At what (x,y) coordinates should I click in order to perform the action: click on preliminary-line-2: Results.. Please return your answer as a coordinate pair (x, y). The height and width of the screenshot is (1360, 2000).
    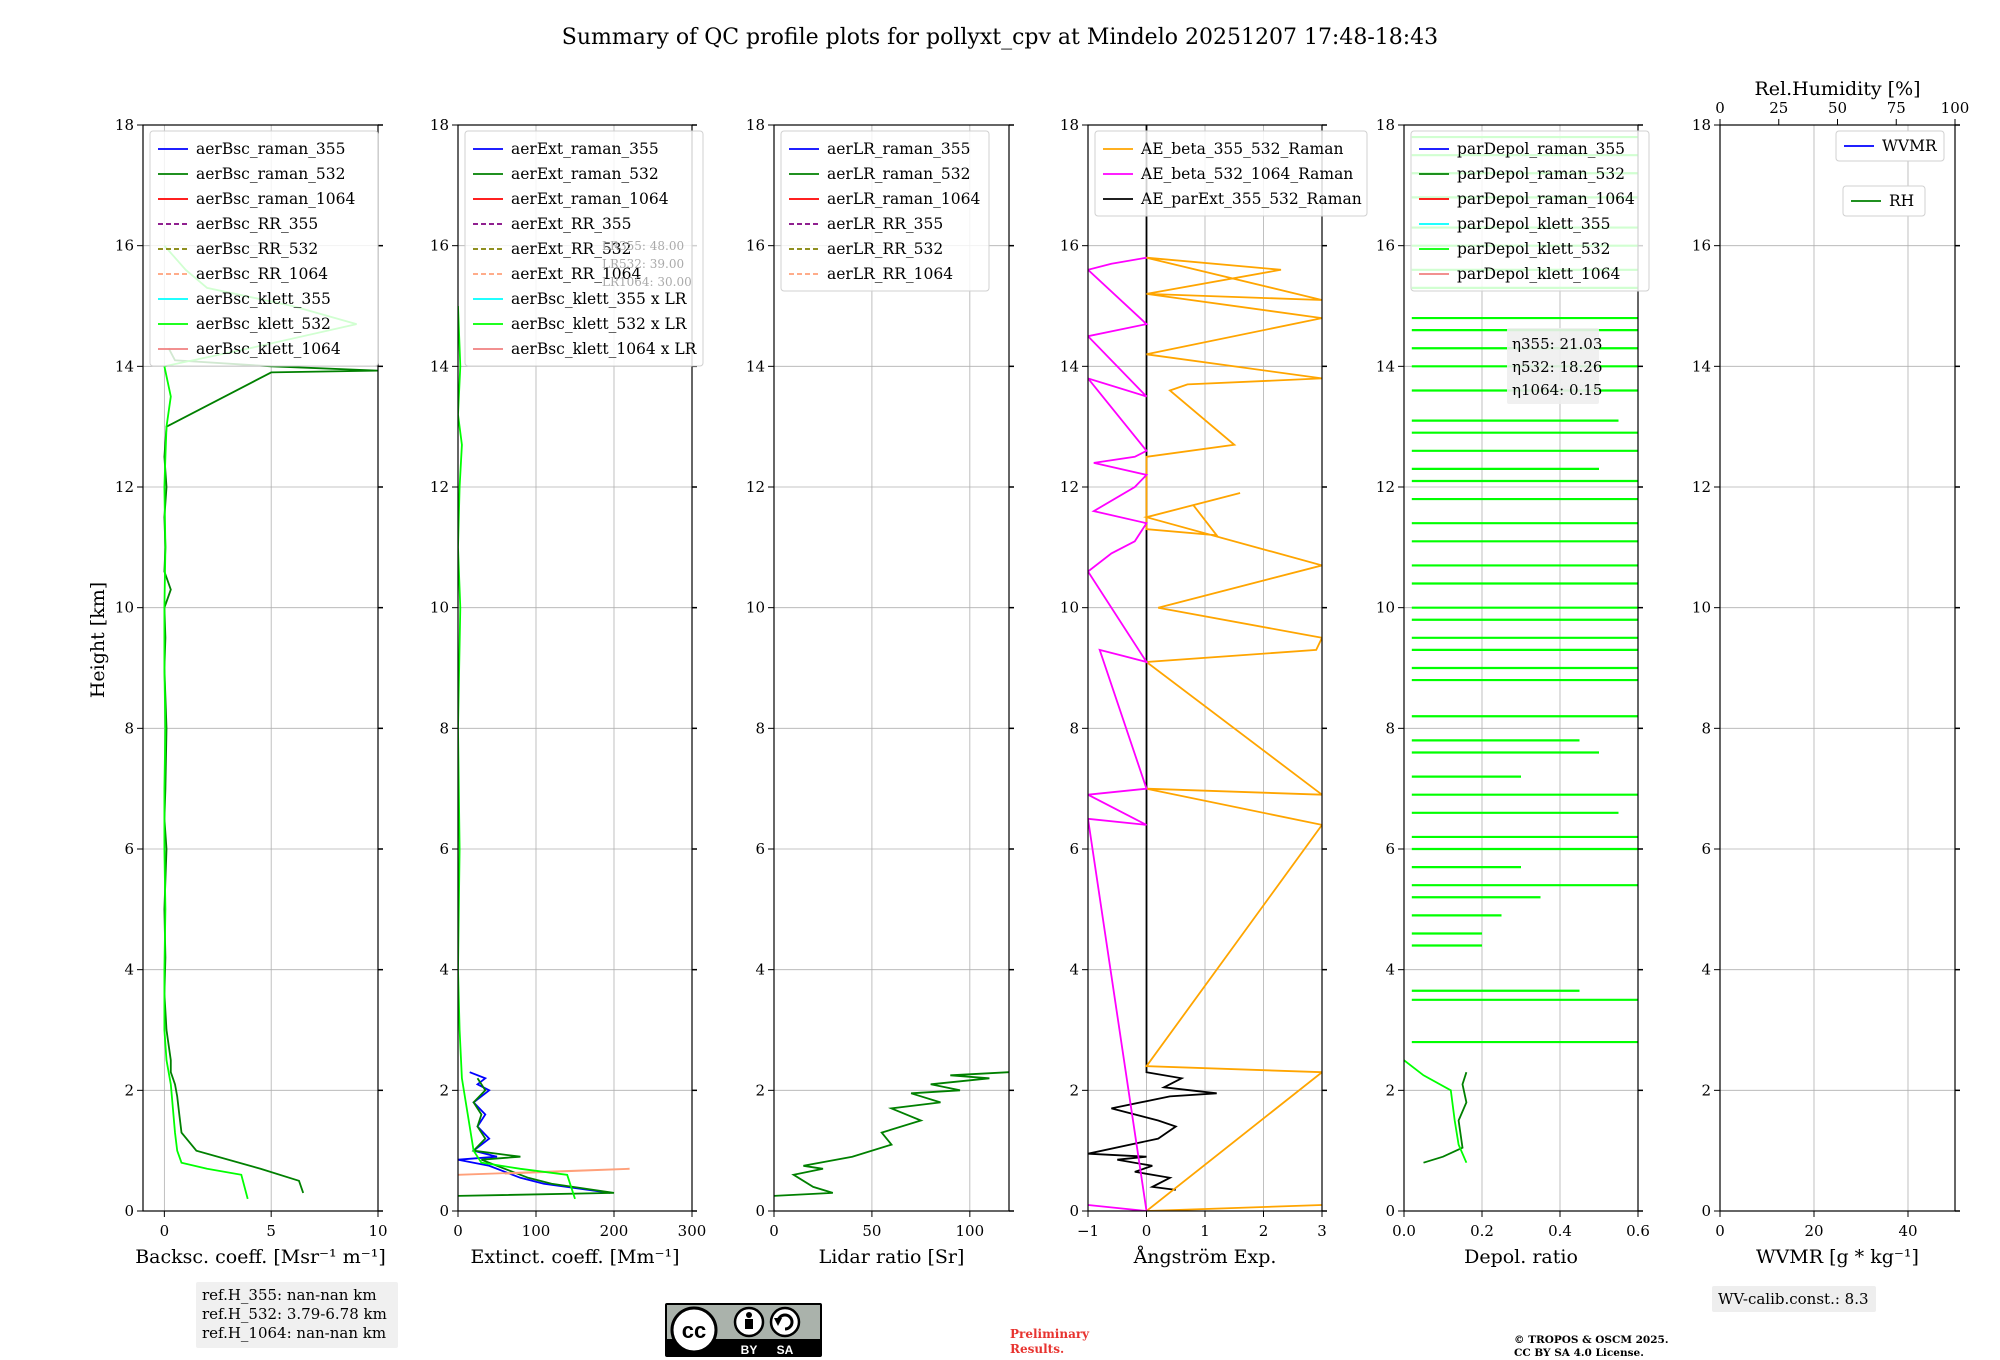
    Looking at the image, I should click on (1037, 1349).